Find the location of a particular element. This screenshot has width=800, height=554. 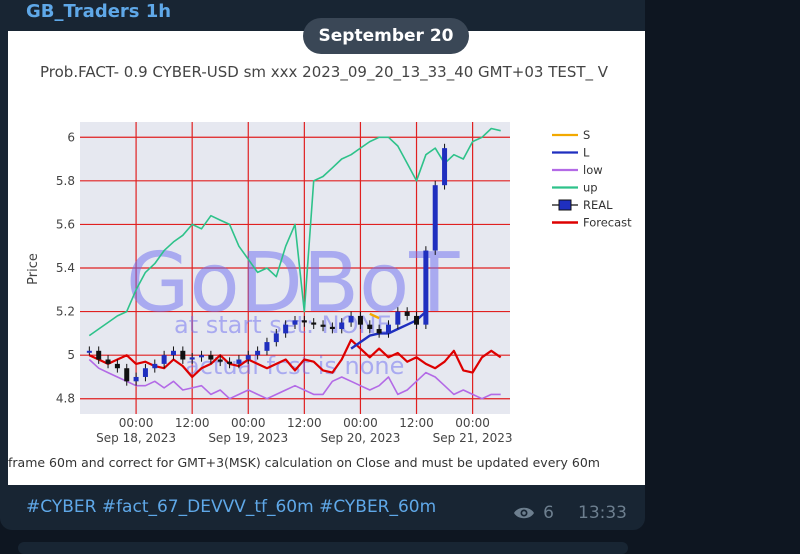

legend-label-low: low is located at coordinates (593, 170).